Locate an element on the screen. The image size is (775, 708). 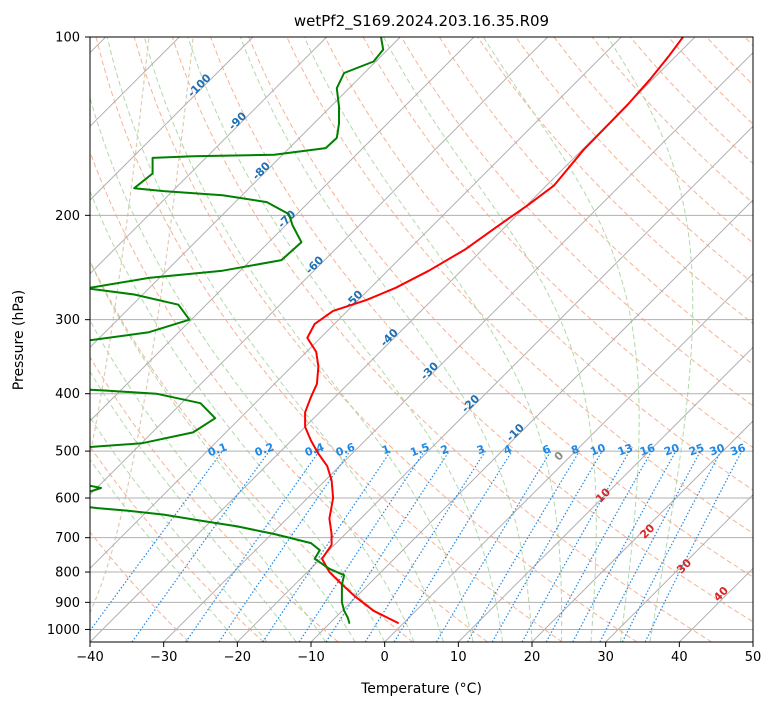
chart-title: wetPf2_S169.2024.203.16.35.R09 is located at coordinates (421, 21).